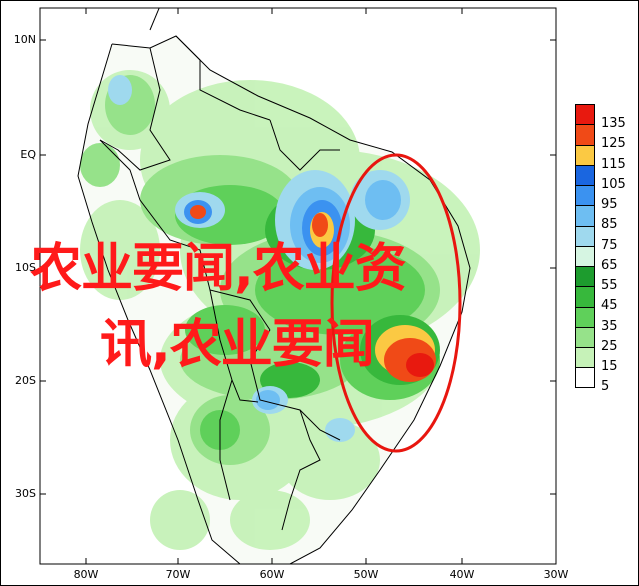  Describe the element at coordinates (25, 493) in the screenshot. I see `lat-label-30s: 30S` at that location.